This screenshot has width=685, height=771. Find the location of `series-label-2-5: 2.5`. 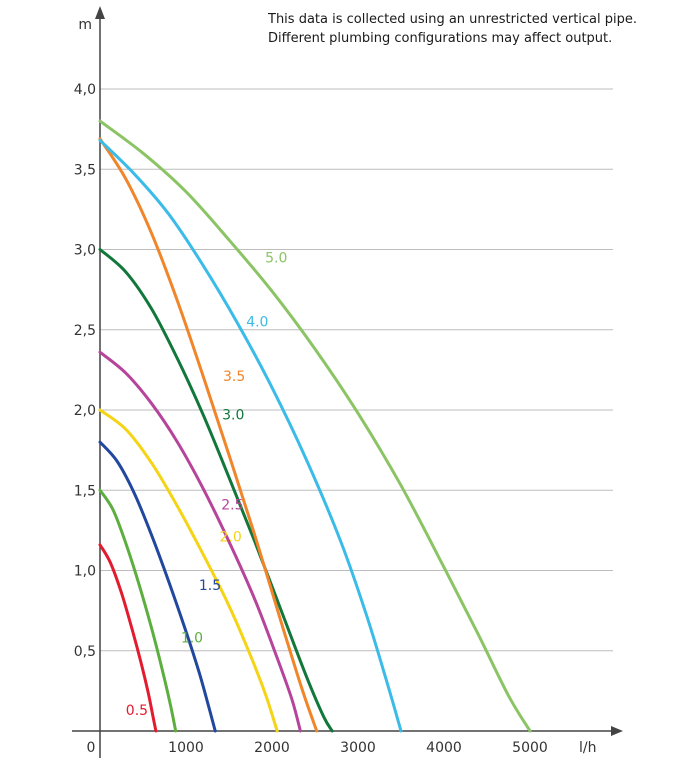

series-label-2-5: 2.5 is located at coordinates (232, 506).